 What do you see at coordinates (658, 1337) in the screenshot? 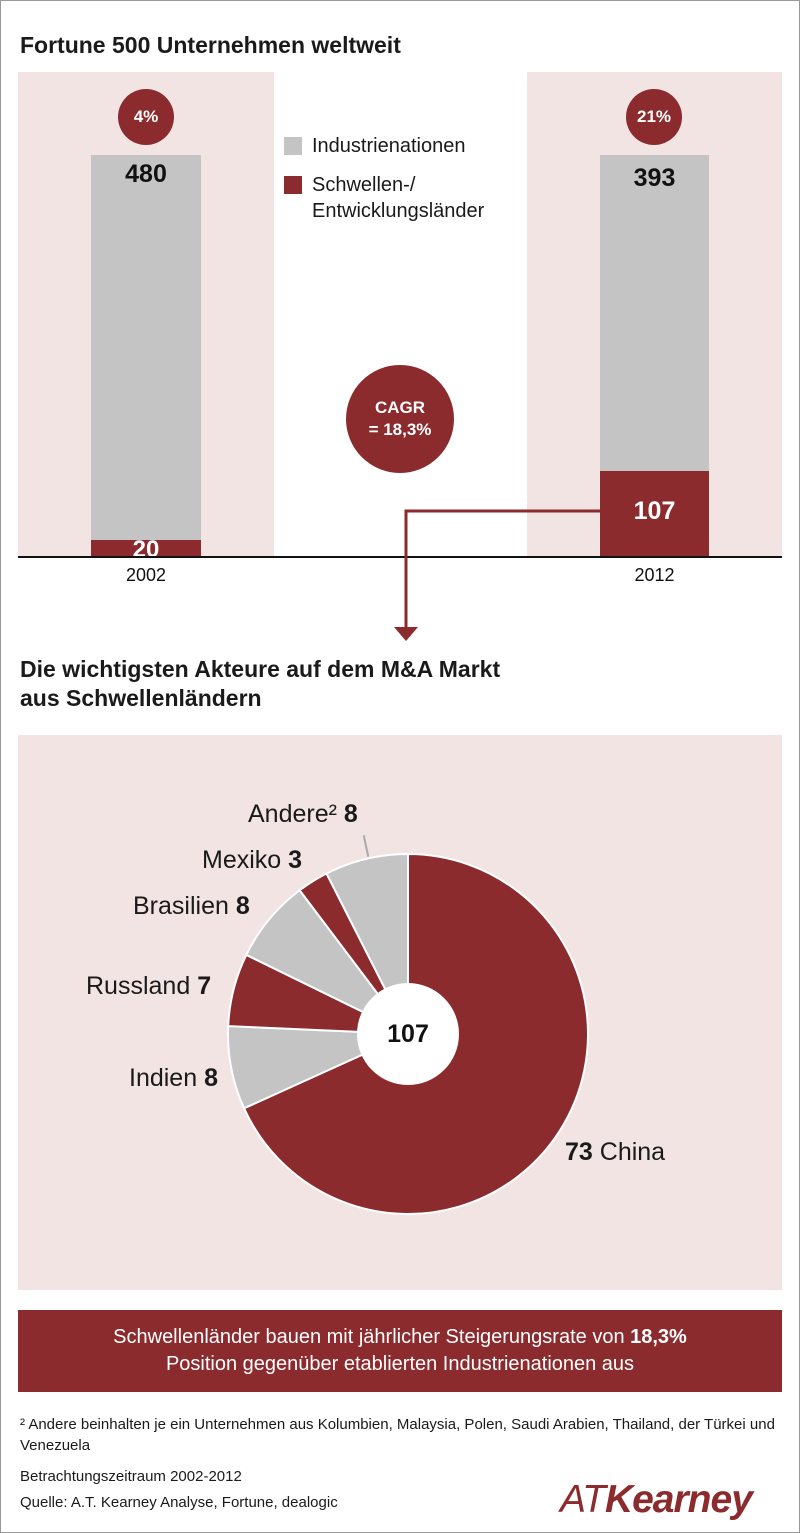
I see `banner-line1-bold: 18,3%` at bounding box center [658, 1337].